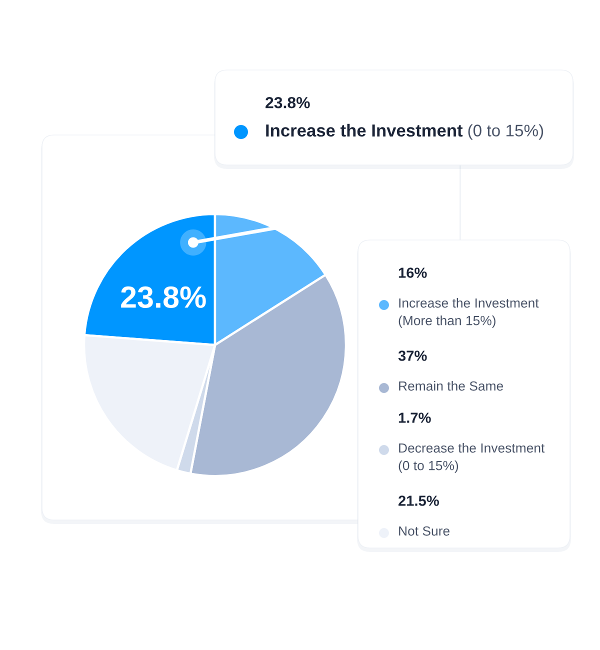 This screenshot has width=600, height=650. Describe the element at coordinates (412, 273) in the screenshot. I see `text: 16%` at that location.